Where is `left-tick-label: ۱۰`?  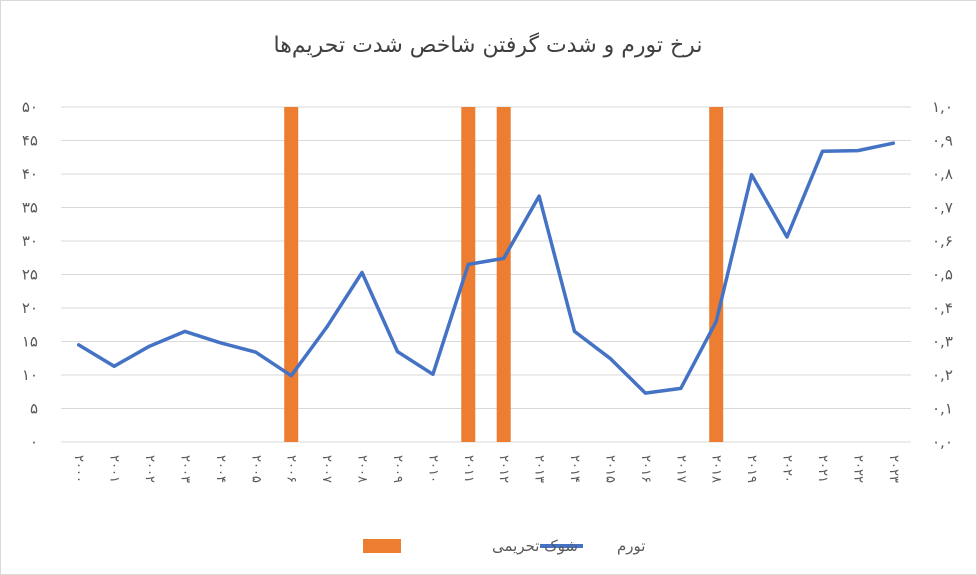 left-tick-label: ۱۰ is located at coordinates (30, 375).